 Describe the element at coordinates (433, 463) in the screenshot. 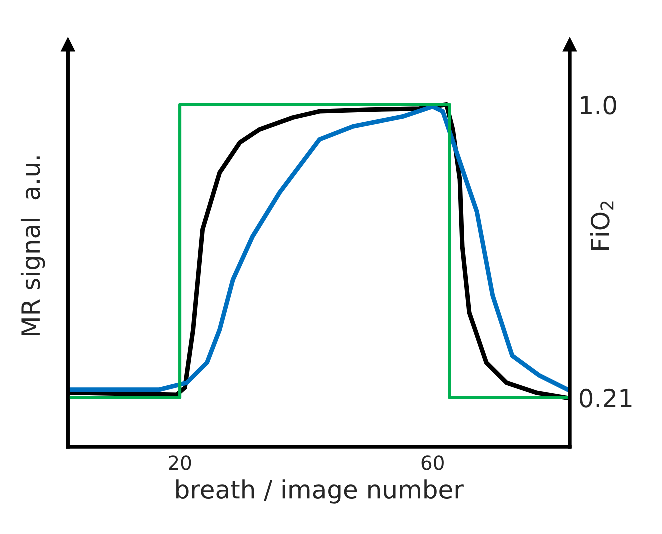

I see `x-tick-label: 60` at that location.